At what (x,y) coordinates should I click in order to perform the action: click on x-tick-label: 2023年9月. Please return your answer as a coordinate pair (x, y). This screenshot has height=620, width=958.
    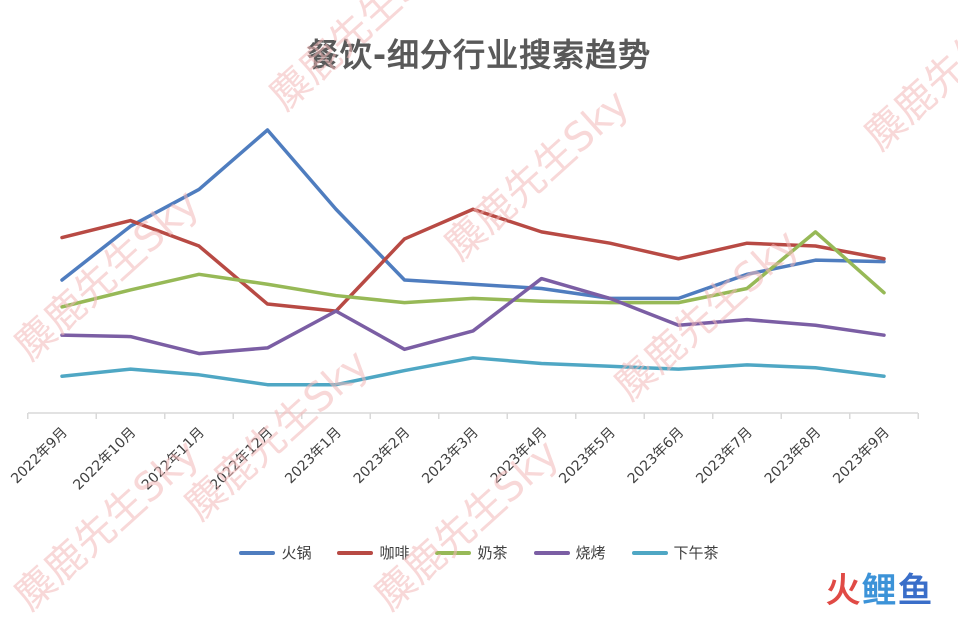
    Looking at the image, I should click on (861, 456).